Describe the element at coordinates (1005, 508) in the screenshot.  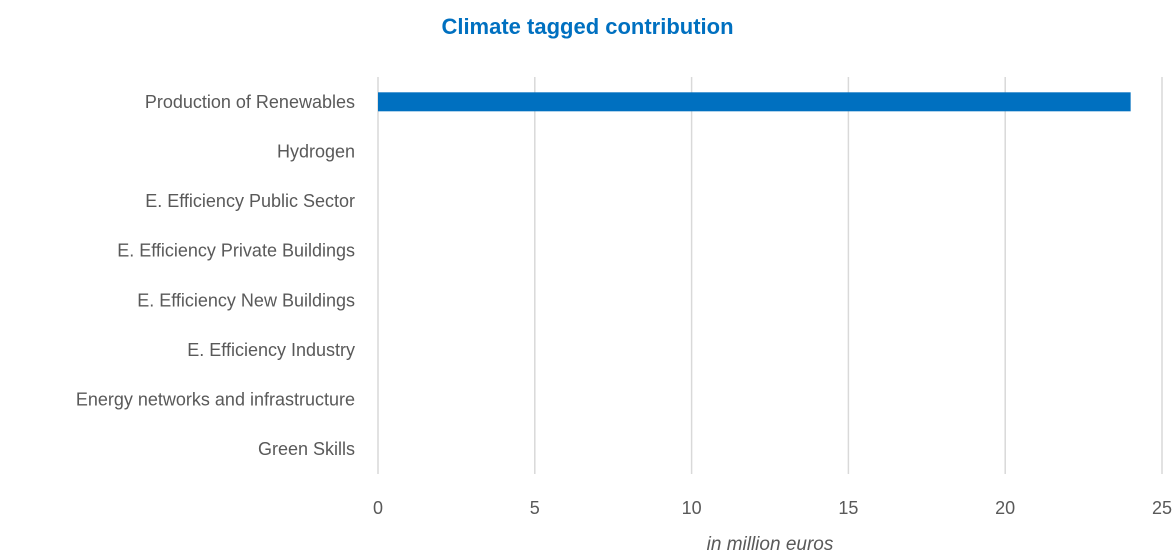
I see `x-tick-label: 20` at that location.